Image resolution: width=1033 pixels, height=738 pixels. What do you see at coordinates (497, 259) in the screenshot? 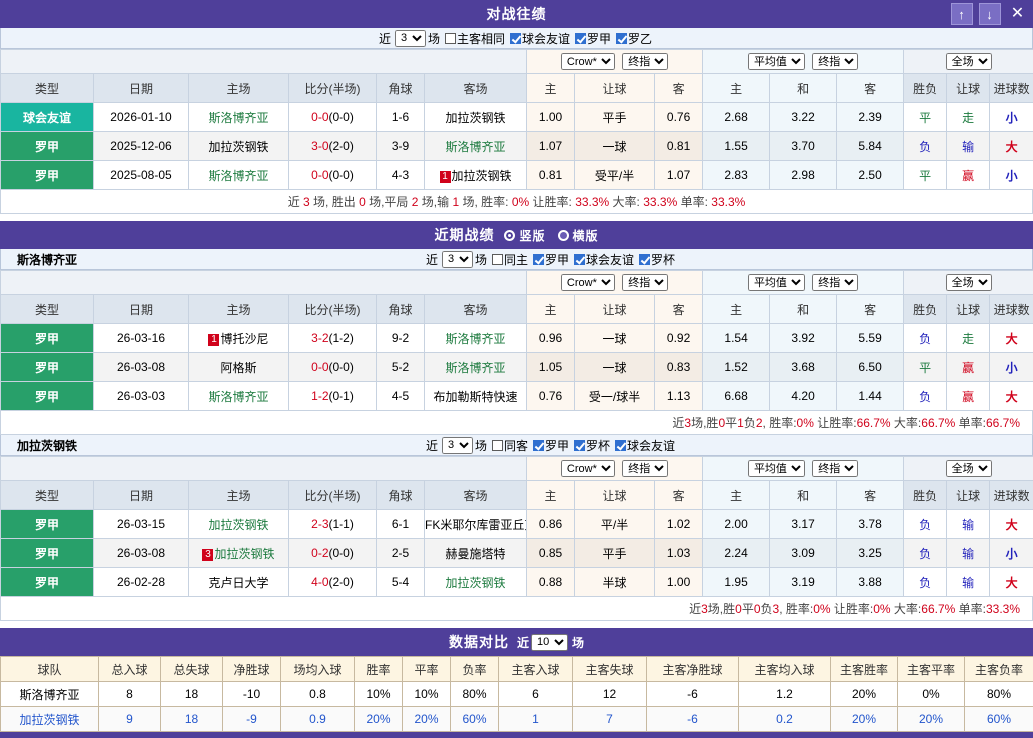
I see `teamA-same-checkbox` at bounding box center [497, 259].